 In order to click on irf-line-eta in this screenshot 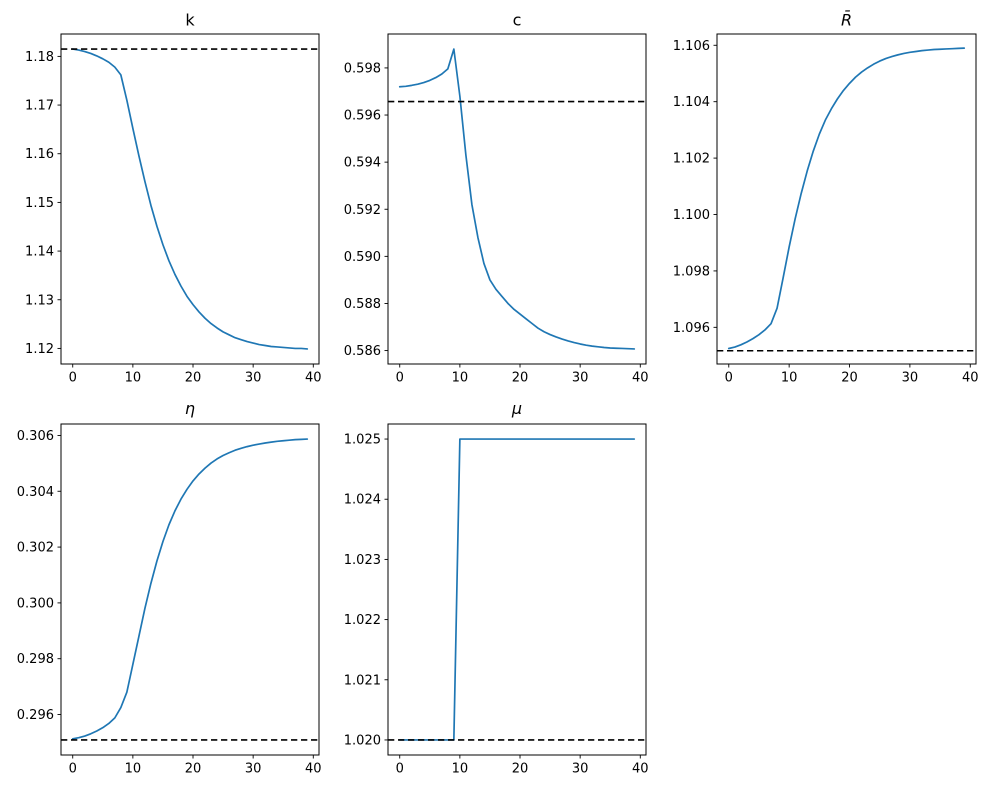, I will do `click(190, 589)`.